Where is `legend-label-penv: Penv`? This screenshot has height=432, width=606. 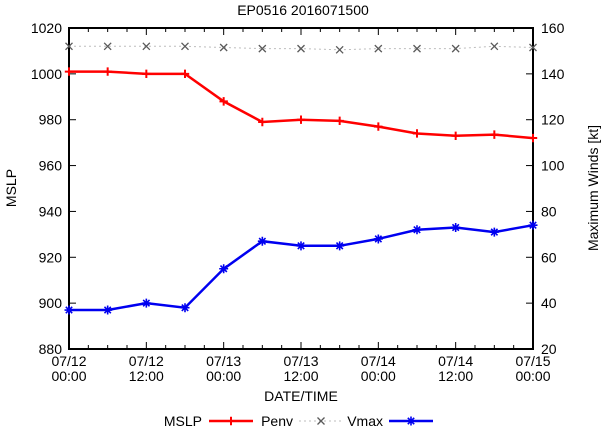
legend-label-penv: Penv is located at coordinates (277, 421).